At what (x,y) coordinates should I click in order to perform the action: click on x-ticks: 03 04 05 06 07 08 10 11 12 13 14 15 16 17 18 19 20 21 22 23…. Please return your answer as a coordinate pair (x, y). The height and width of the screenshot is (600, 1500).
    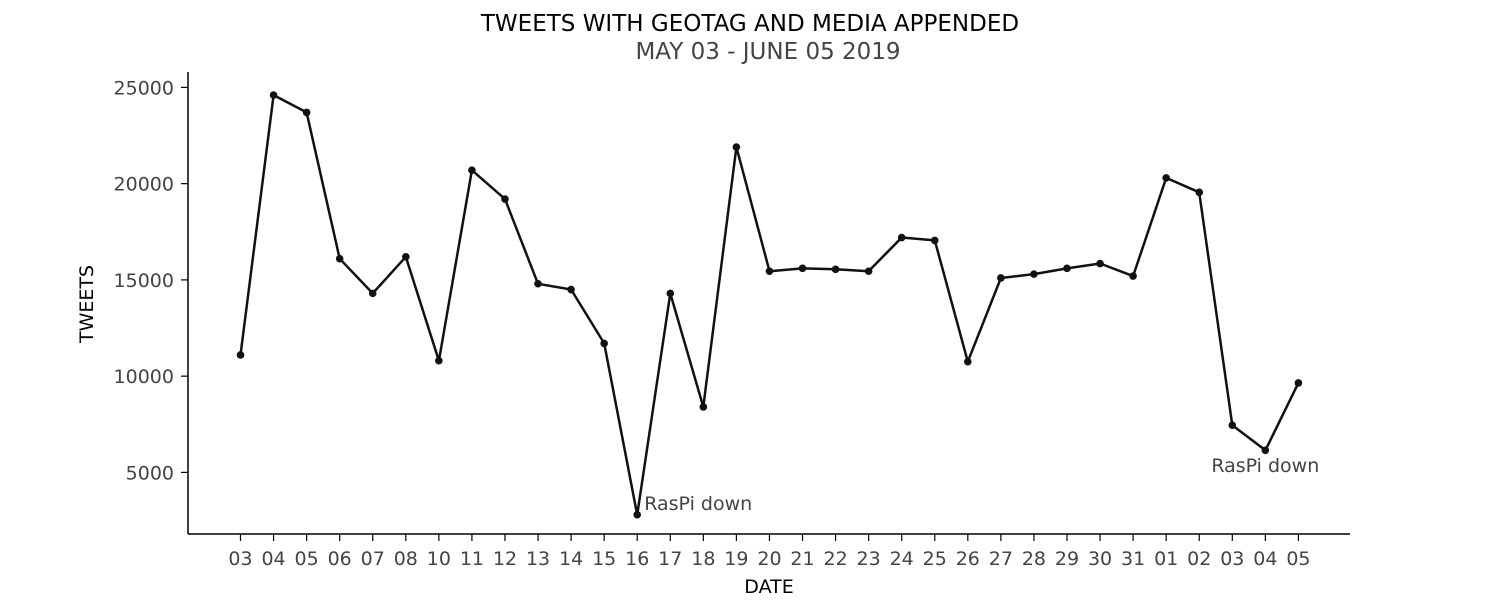
    Looking at the image, I should click on (769, 552).